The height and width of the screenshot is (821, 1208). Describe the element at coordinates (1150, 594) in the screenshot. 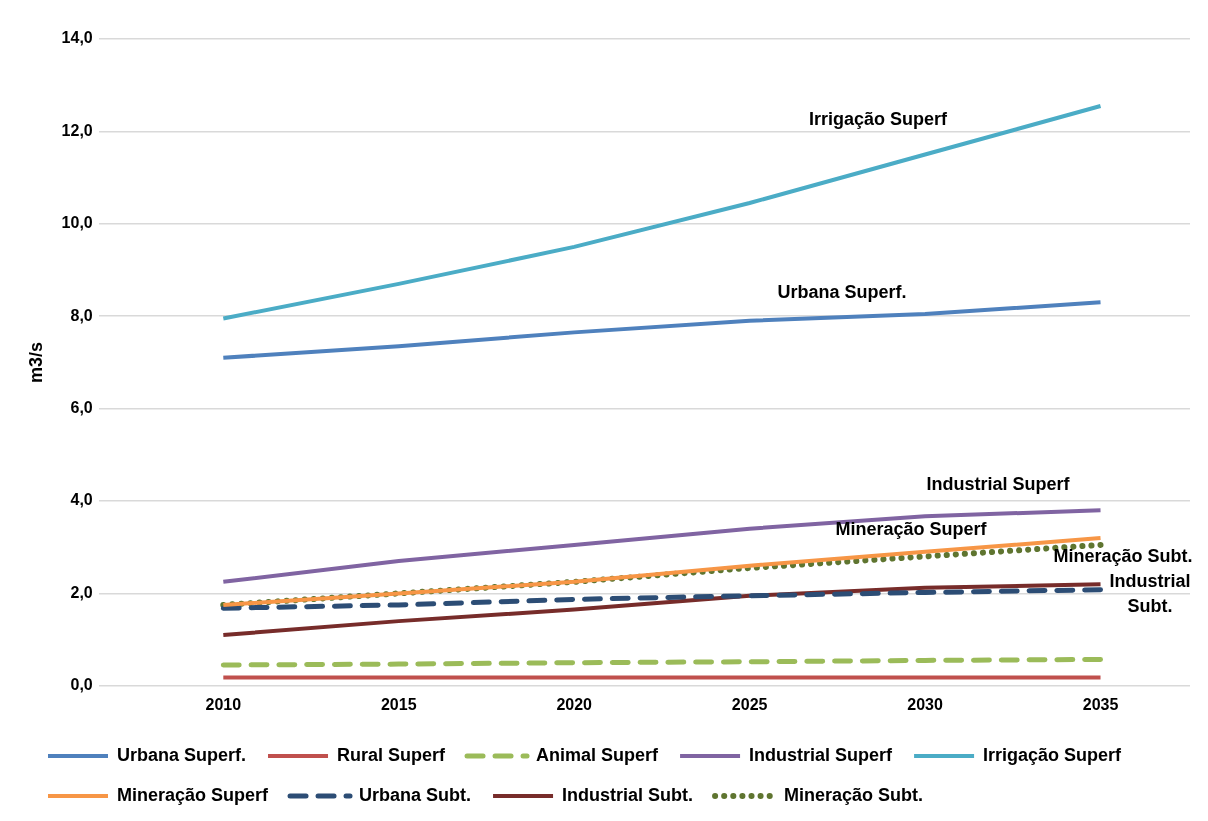

I see `annotation: Industrial Subt.` at that location.